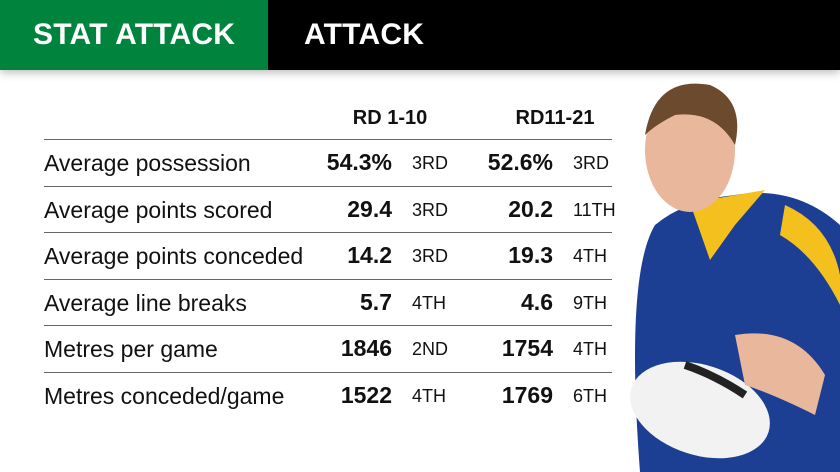  What do you see at coordinates (520, 162) in the screenshot?
I see `rd11-21-value: 52.6%` at bounding box center [520, 162].